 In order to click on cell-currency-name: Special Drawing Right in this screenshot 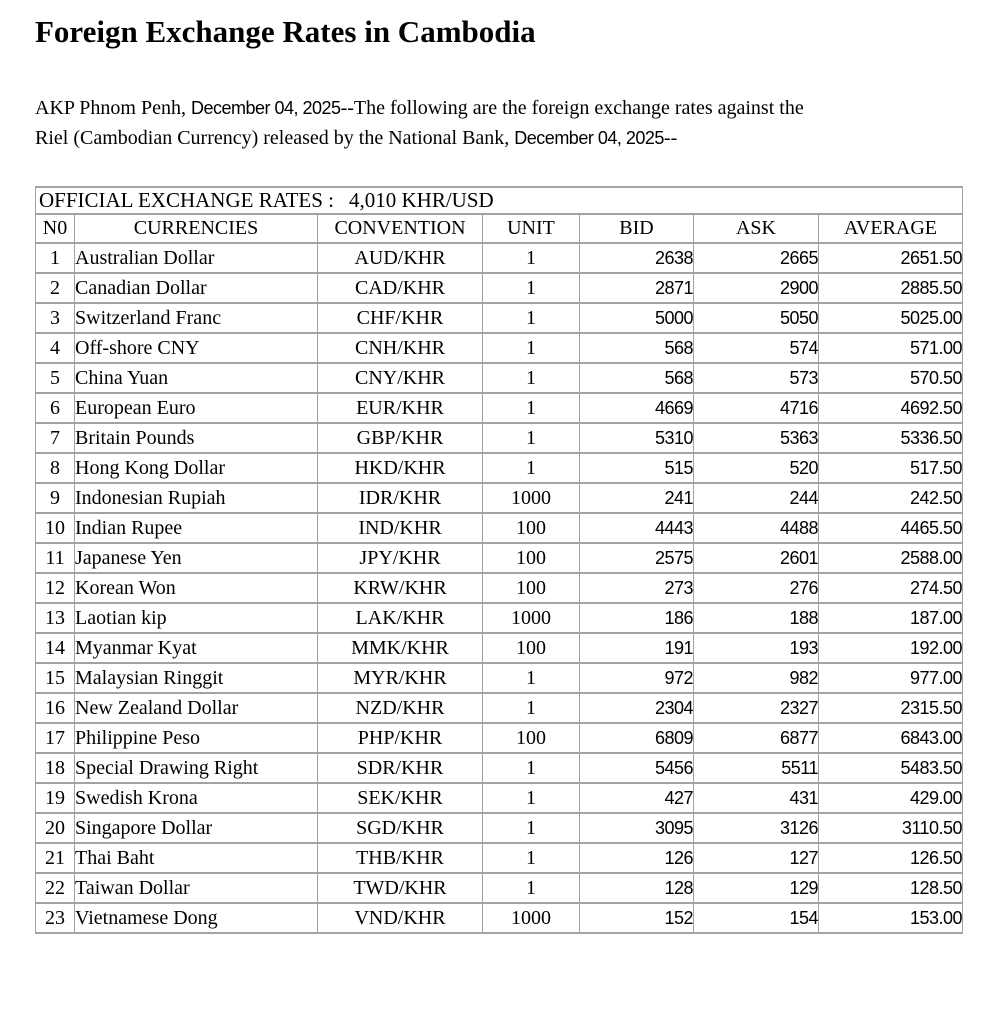, I will do `click(196, 768)`.